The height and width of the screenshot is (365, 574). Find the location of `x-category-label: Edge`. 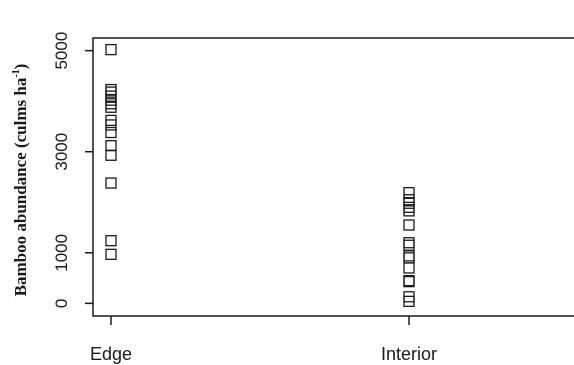

x-category-label: Edge is located at coordinates (111, 354).